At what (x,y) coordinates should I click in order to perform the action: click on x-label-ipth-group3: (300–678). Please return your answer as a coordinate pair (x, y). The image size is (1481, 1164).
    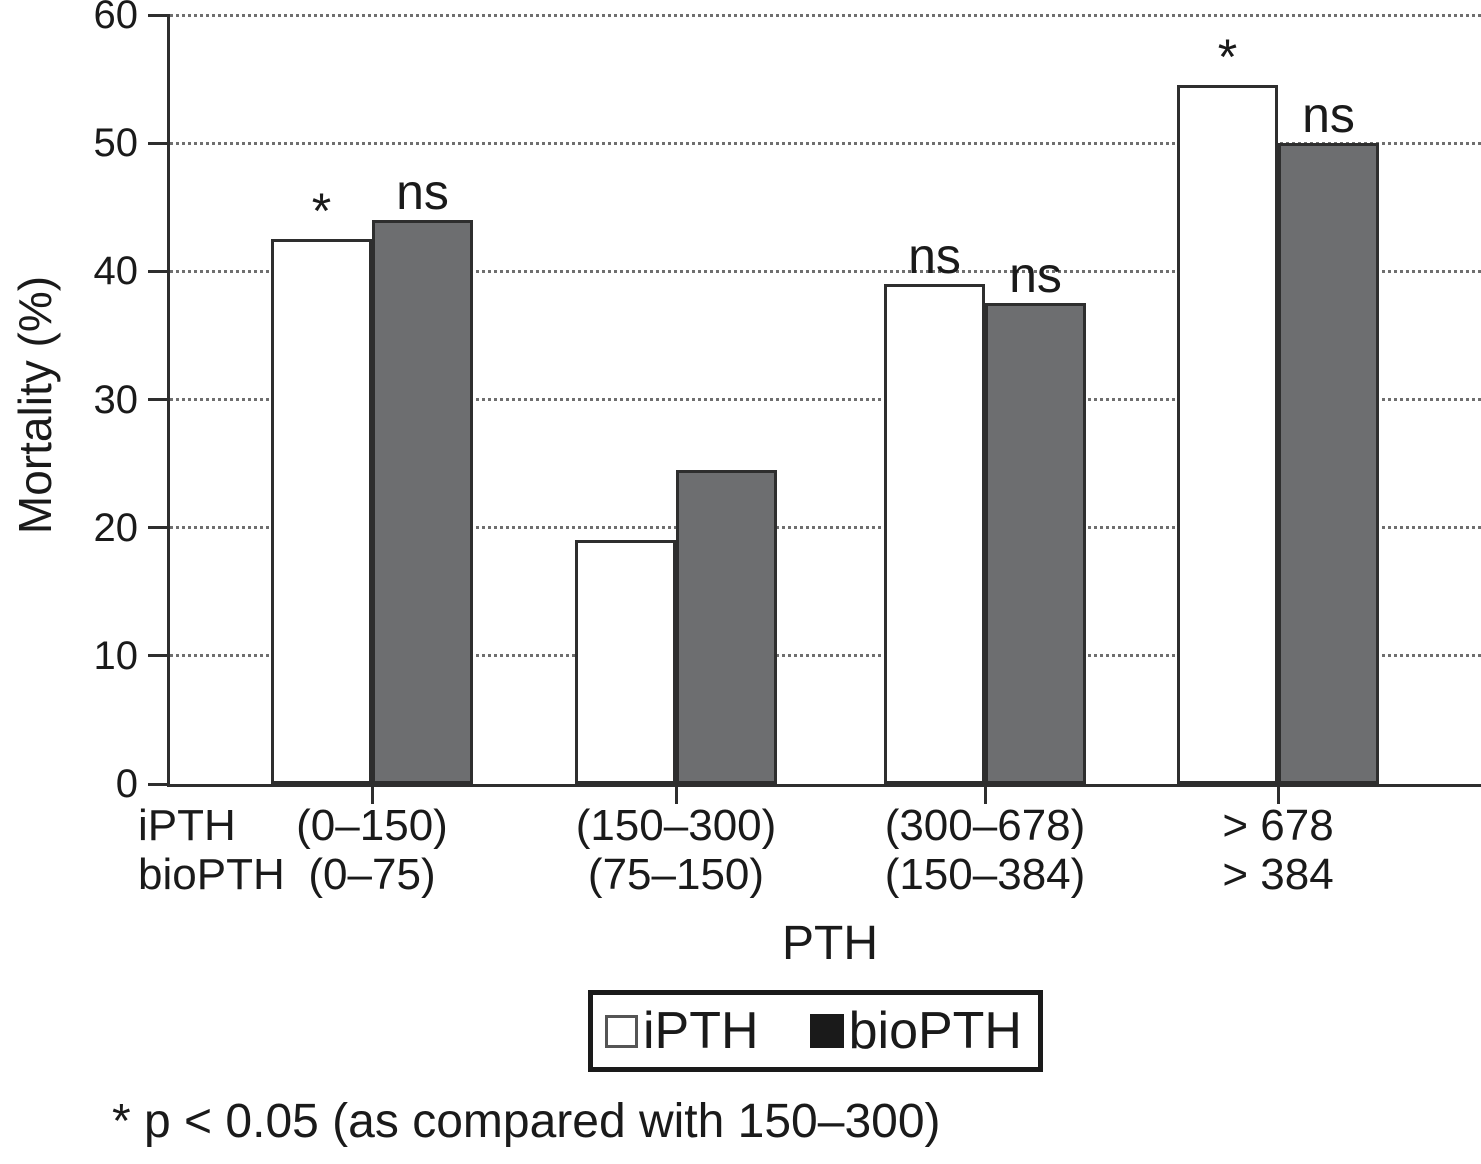
    Looking at the image, I should click on (985, 825).